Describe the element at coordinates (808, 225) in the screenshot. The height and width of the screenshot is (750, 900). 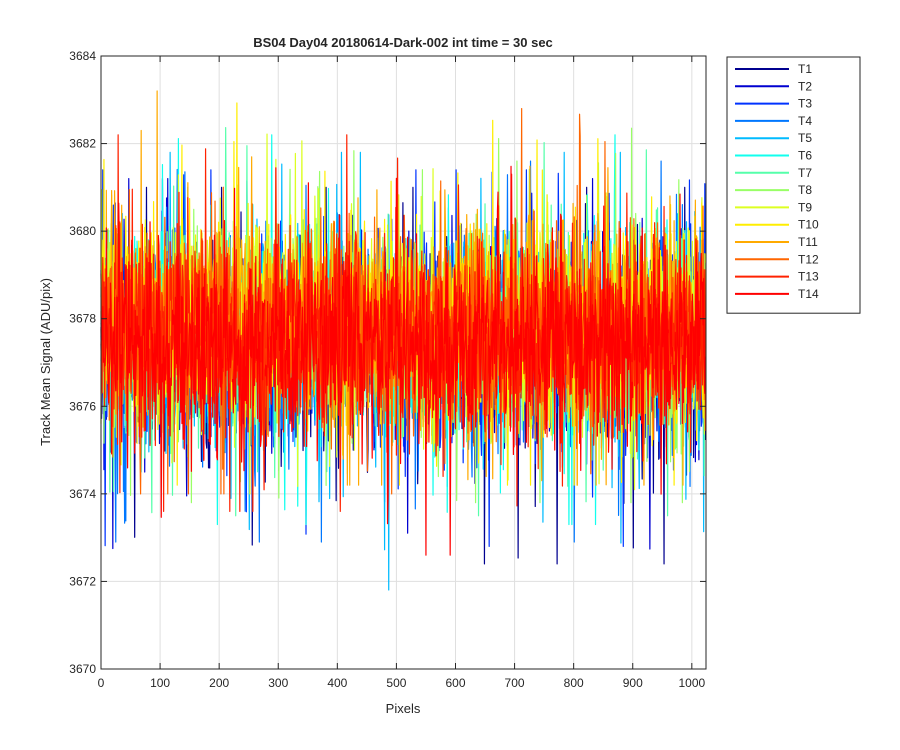
I see `legend-label: T10` at that location.